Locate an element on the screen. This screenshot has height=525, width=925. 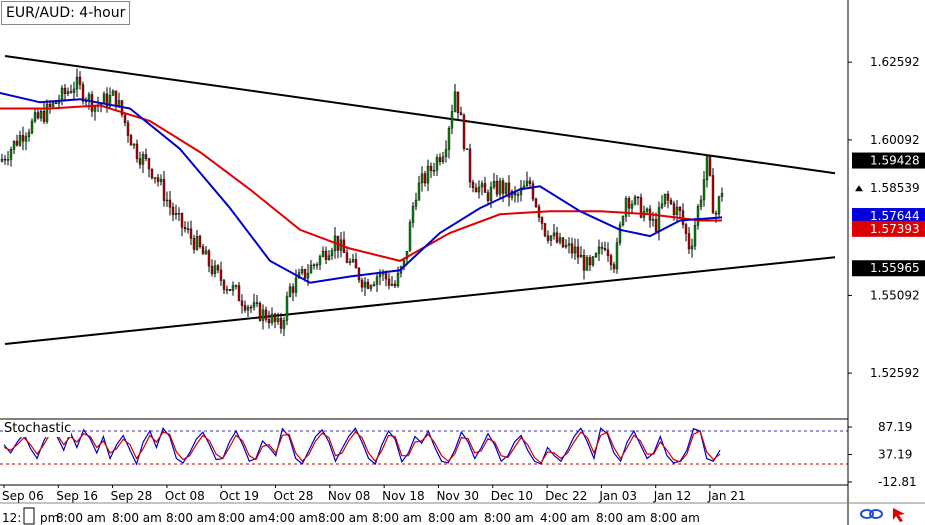
stoch-tick-label: -12.81 is located at coordinates (897, 482).